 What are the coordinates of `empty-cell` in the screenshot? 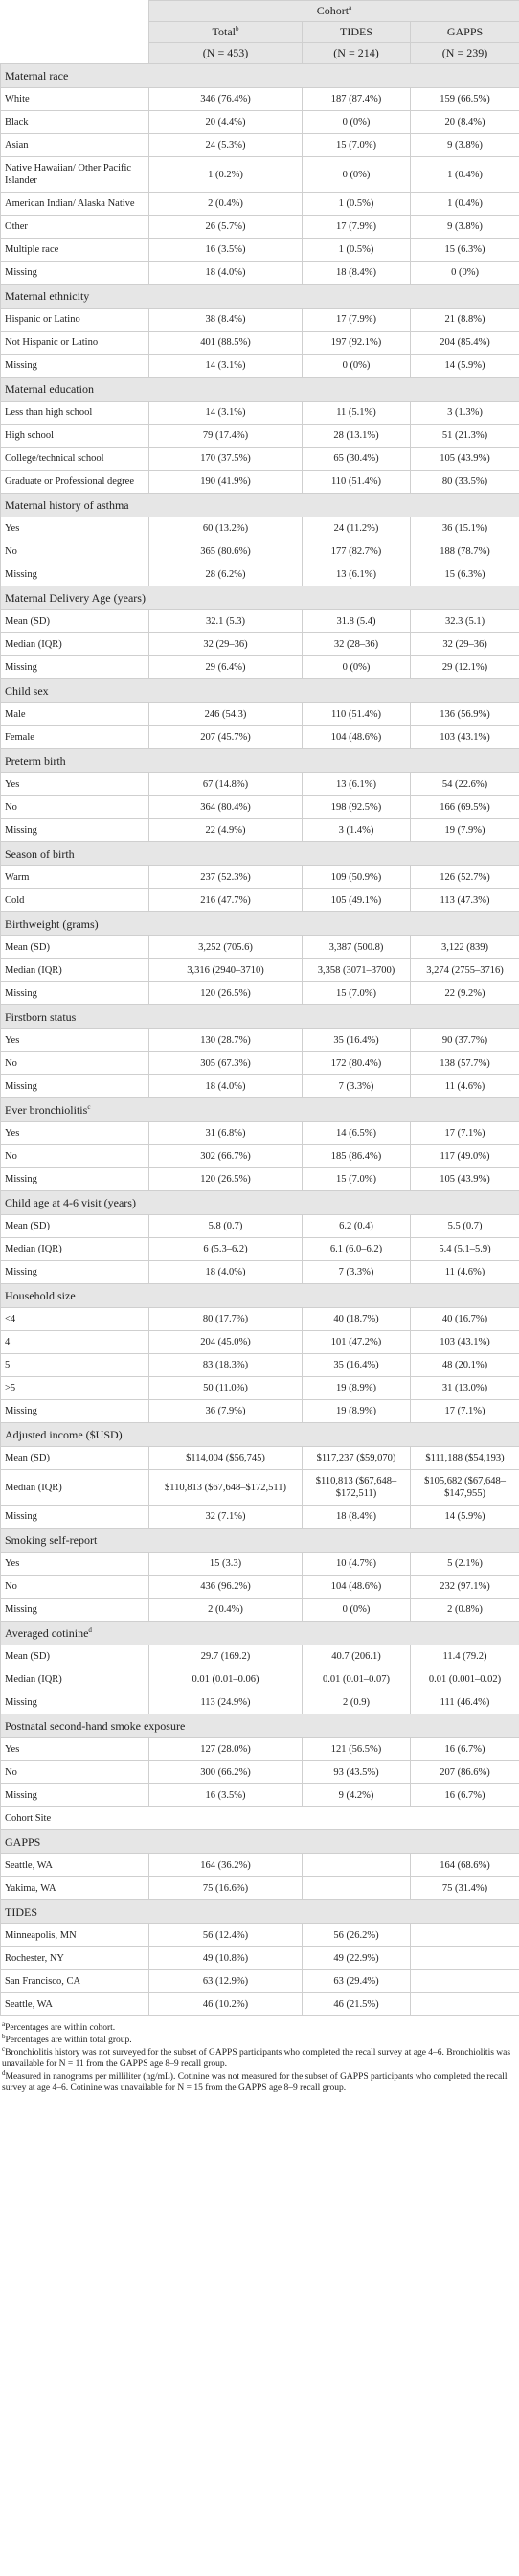 It's located at (464, 1958).